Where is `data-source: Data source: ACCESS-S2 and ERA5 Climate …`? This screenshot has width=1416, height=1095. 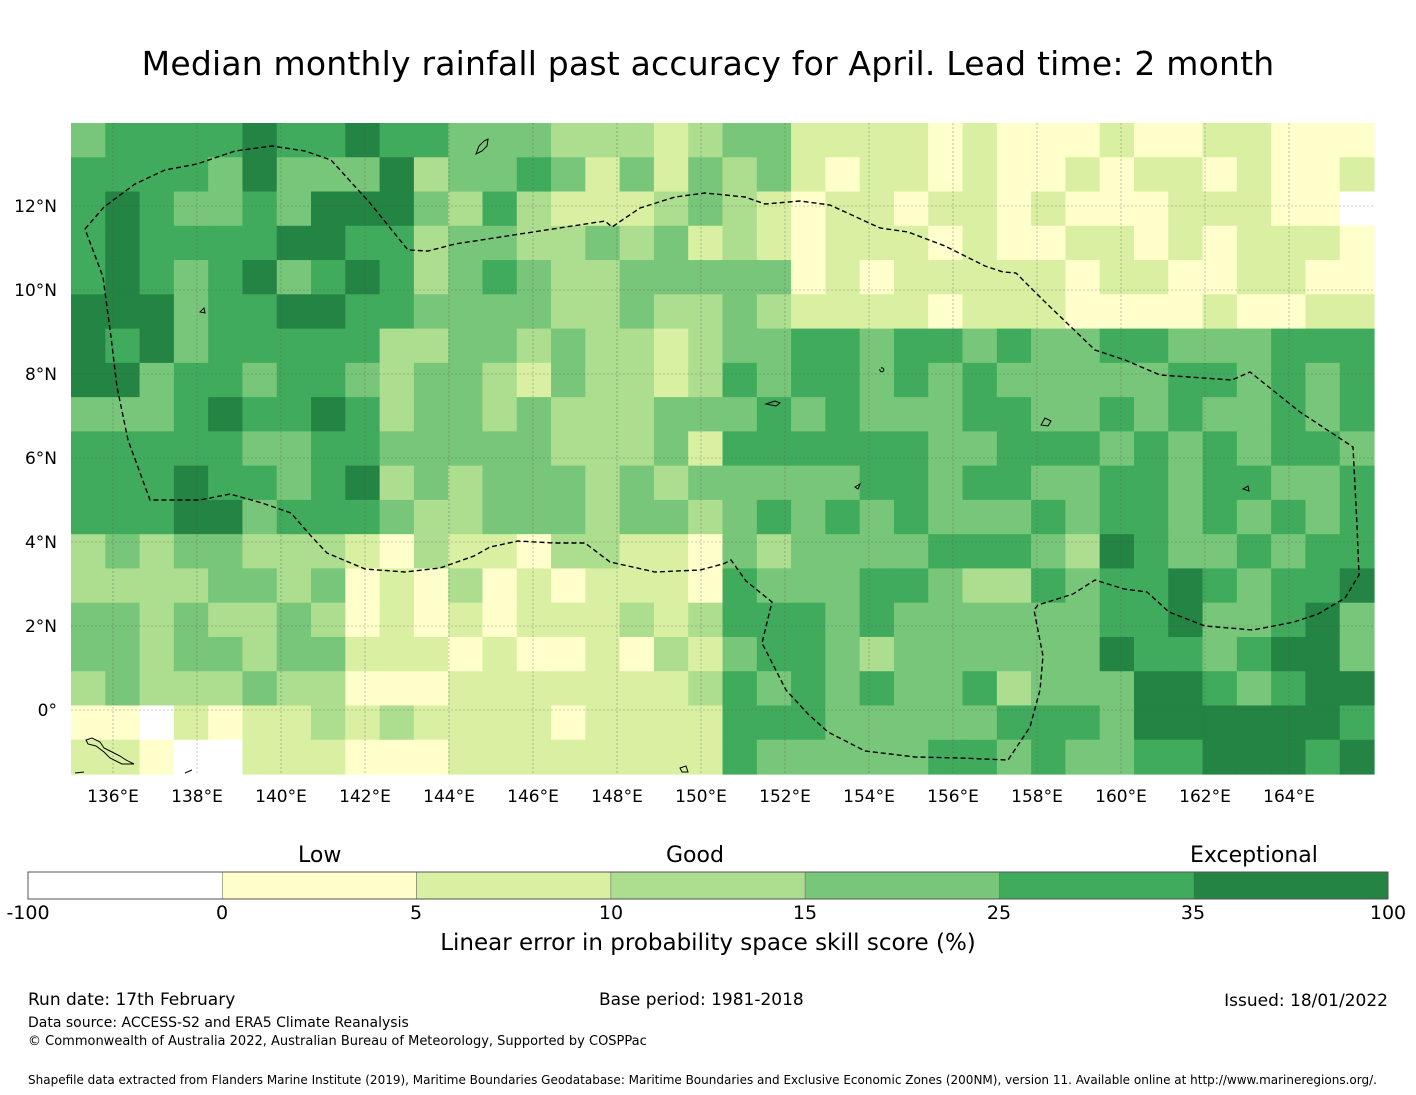
data-source: Data source: ACCESS-S2 and ERA5 Climate … is located at coordinates (218, 1023).